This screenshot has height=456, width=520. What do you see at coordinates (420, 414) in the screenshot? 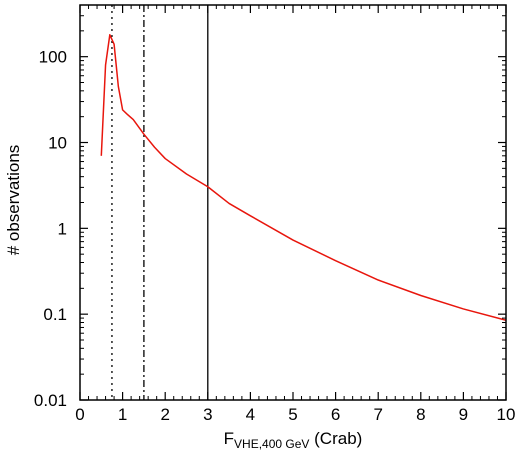
I see `x-tick-label: 8` at bounding box center [420, 414].